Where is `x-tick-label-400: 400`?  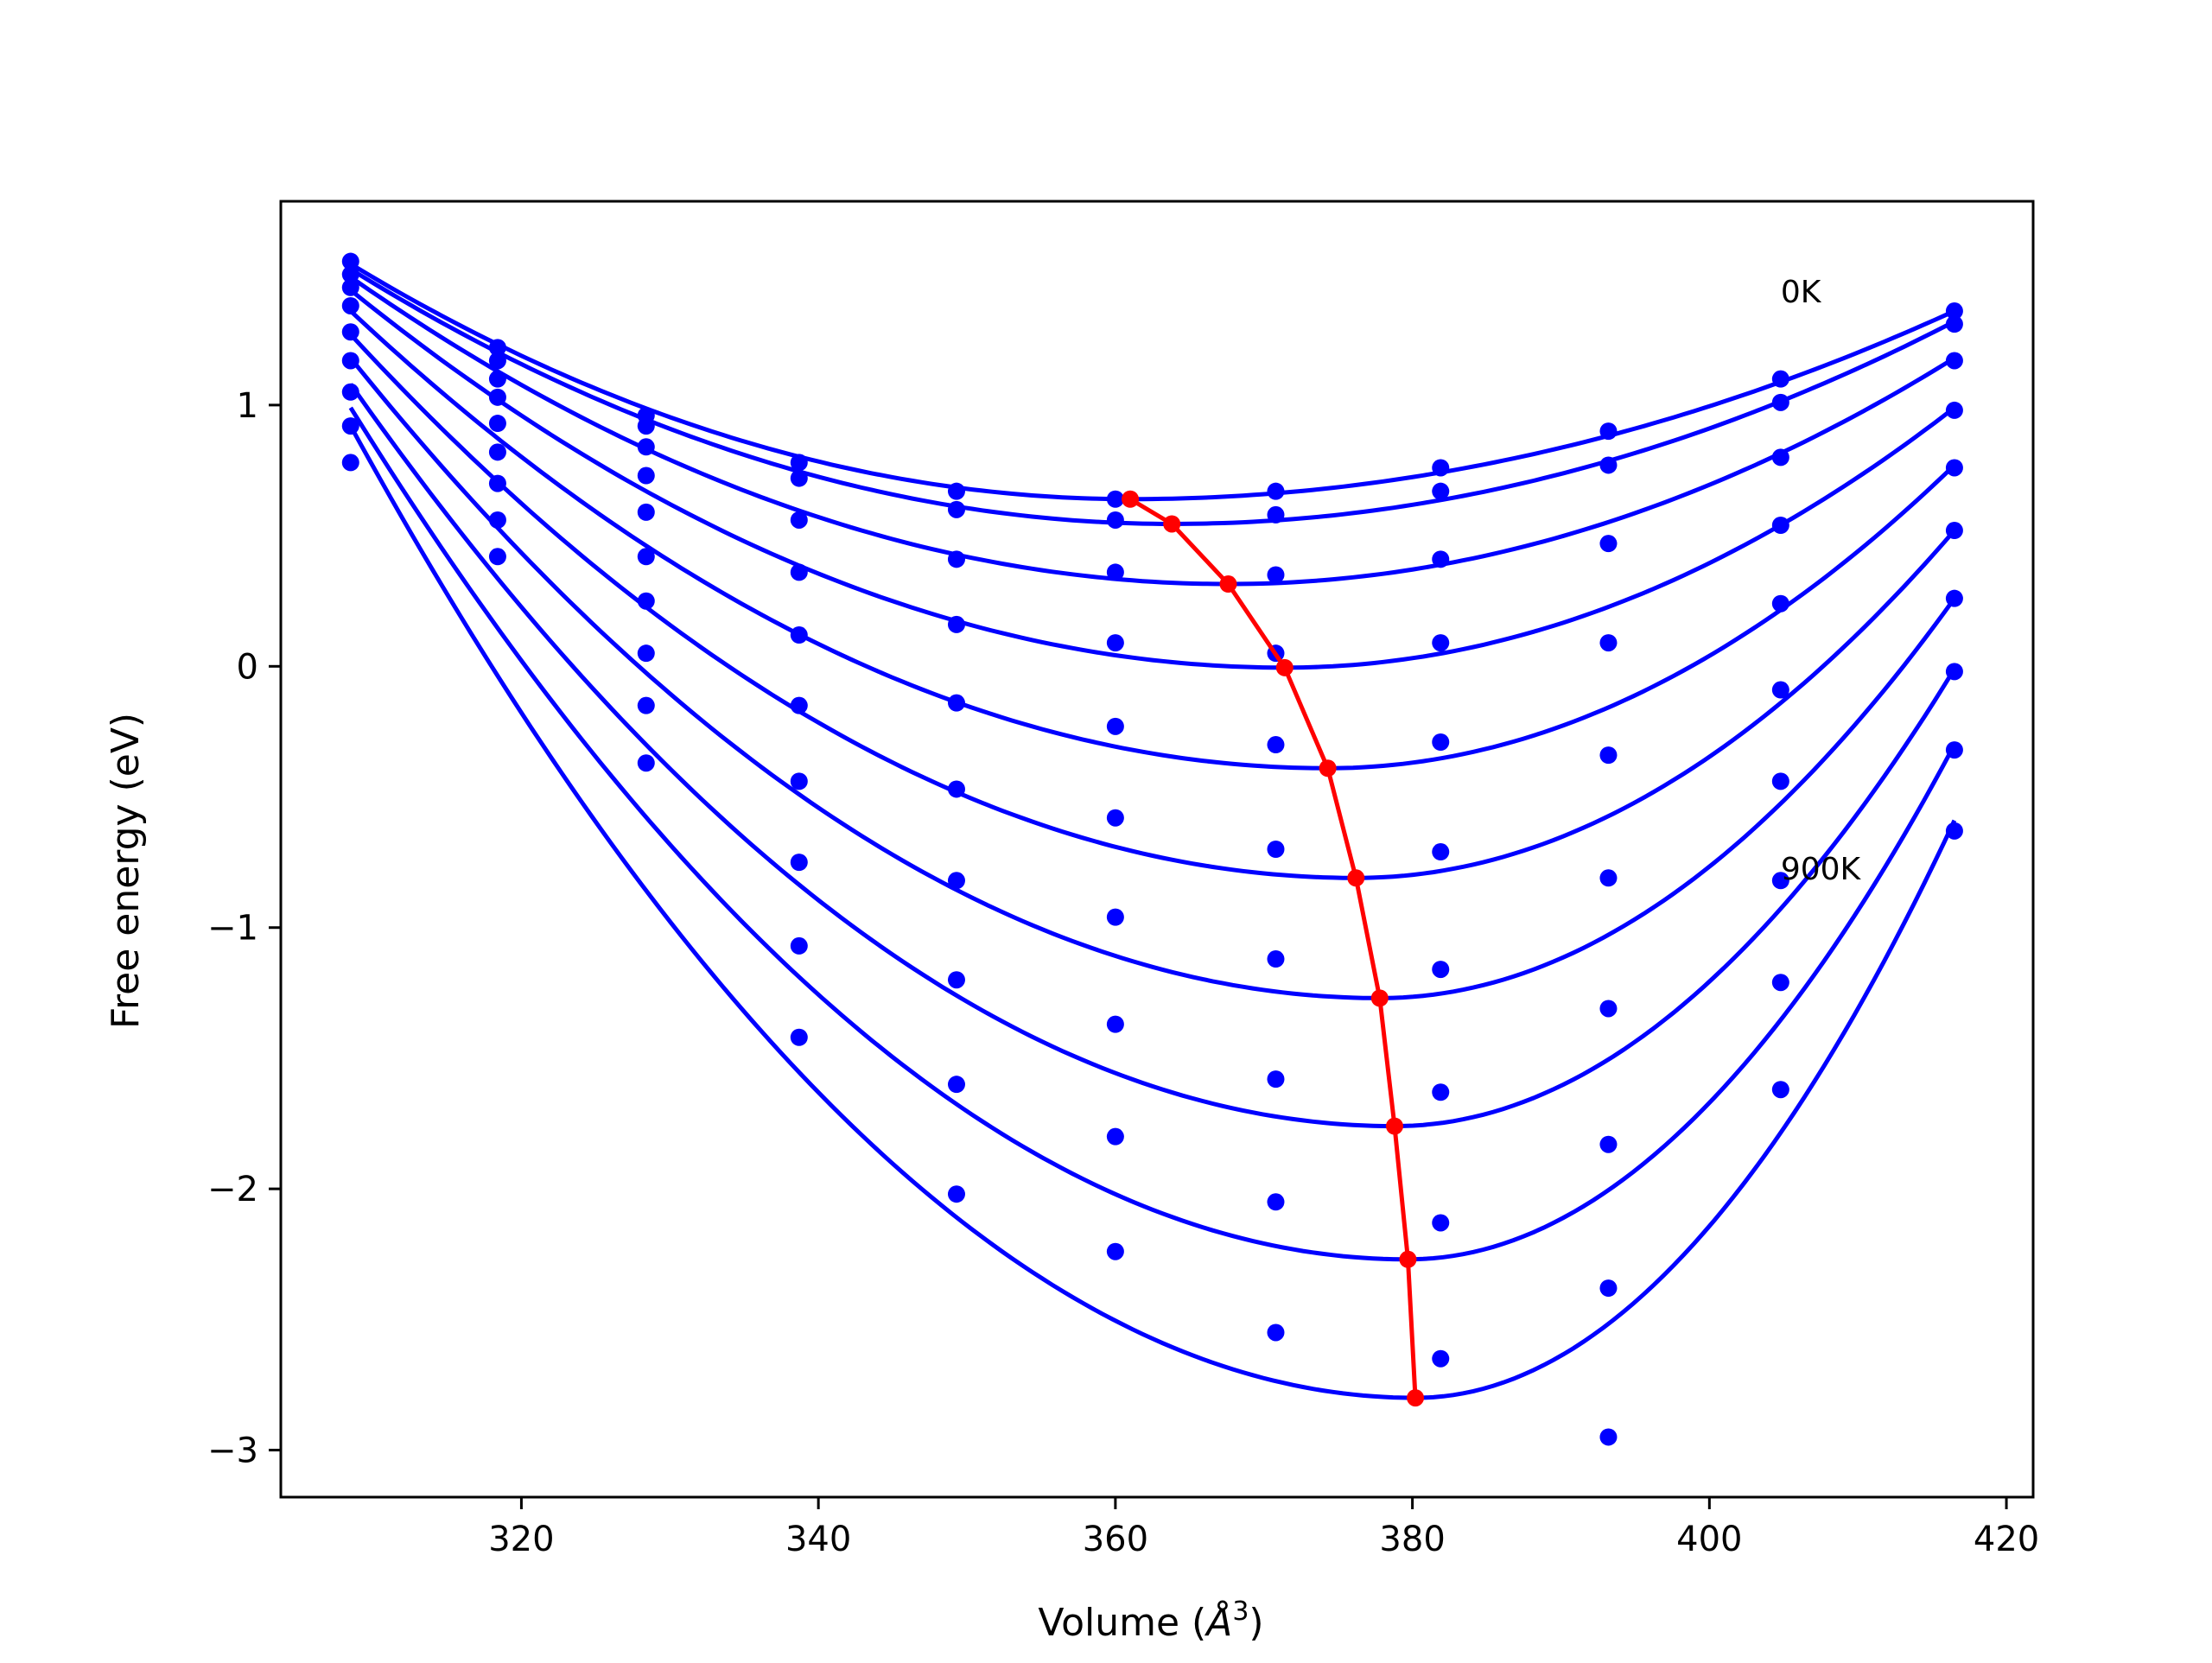
x-tick-label-400: 400 is located at coordinates (1709, 1540).